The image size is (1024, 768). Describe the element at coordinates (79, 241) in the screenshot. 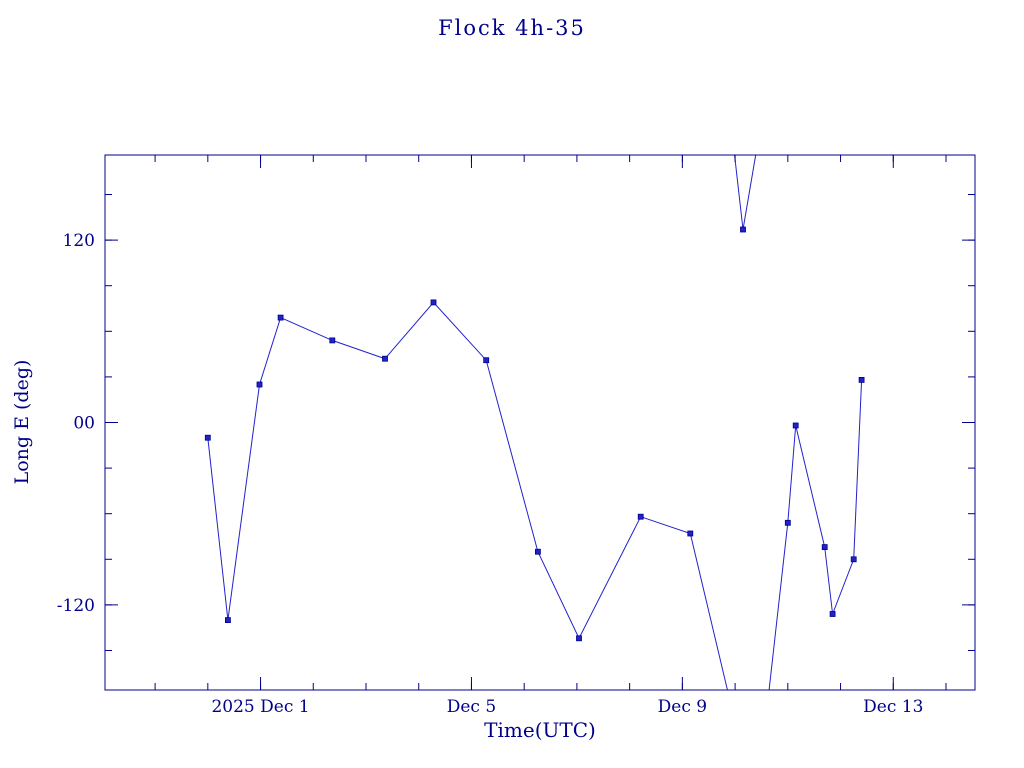

I see `y-tick-label: 120` at that location.